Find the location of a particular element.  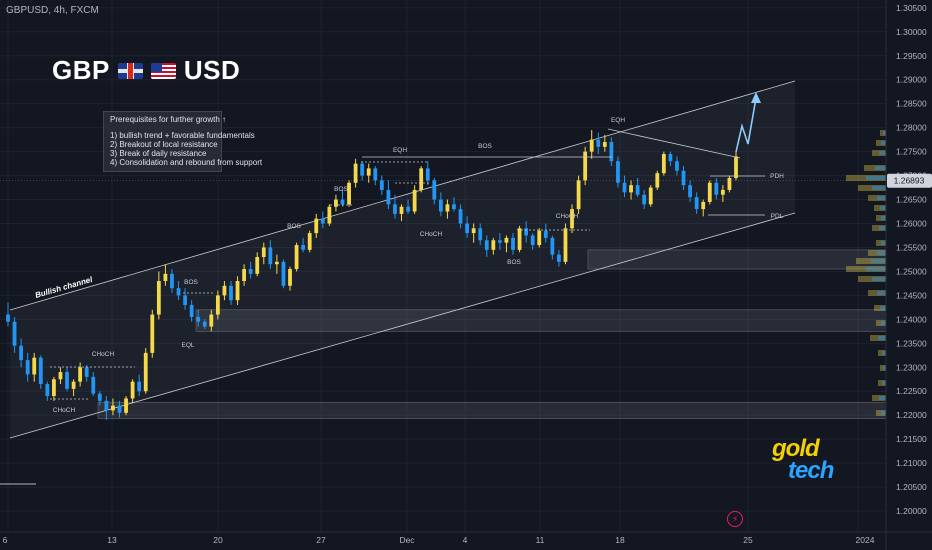

y-axis-tick-label: 1.25500 is located at coordinates (911, 247).